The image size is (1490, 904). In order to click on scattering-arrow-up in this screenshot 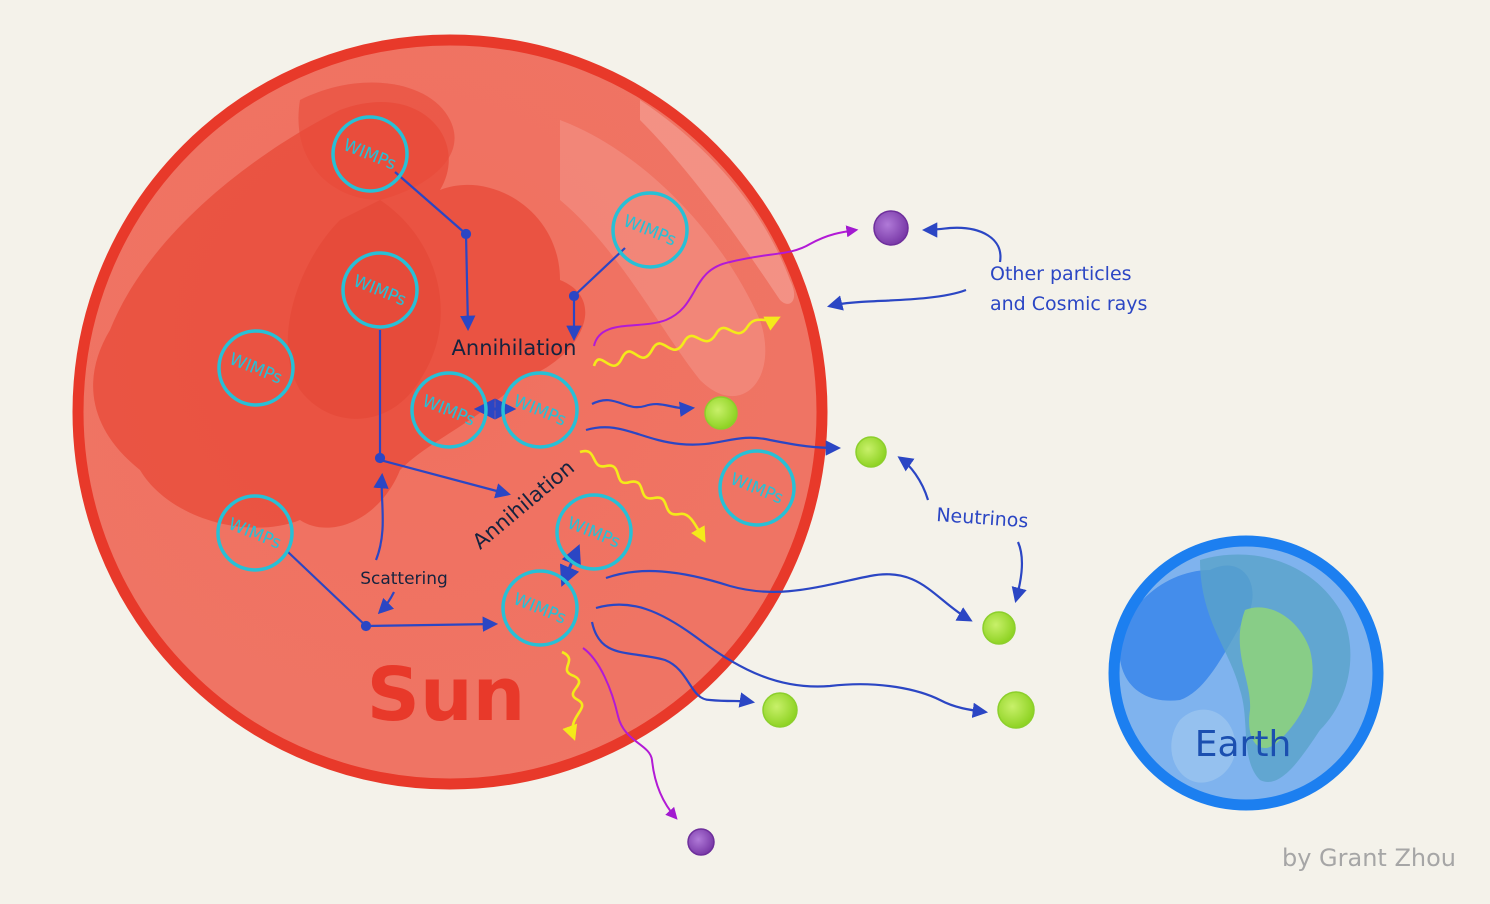, I will do `click(381, 516)`.